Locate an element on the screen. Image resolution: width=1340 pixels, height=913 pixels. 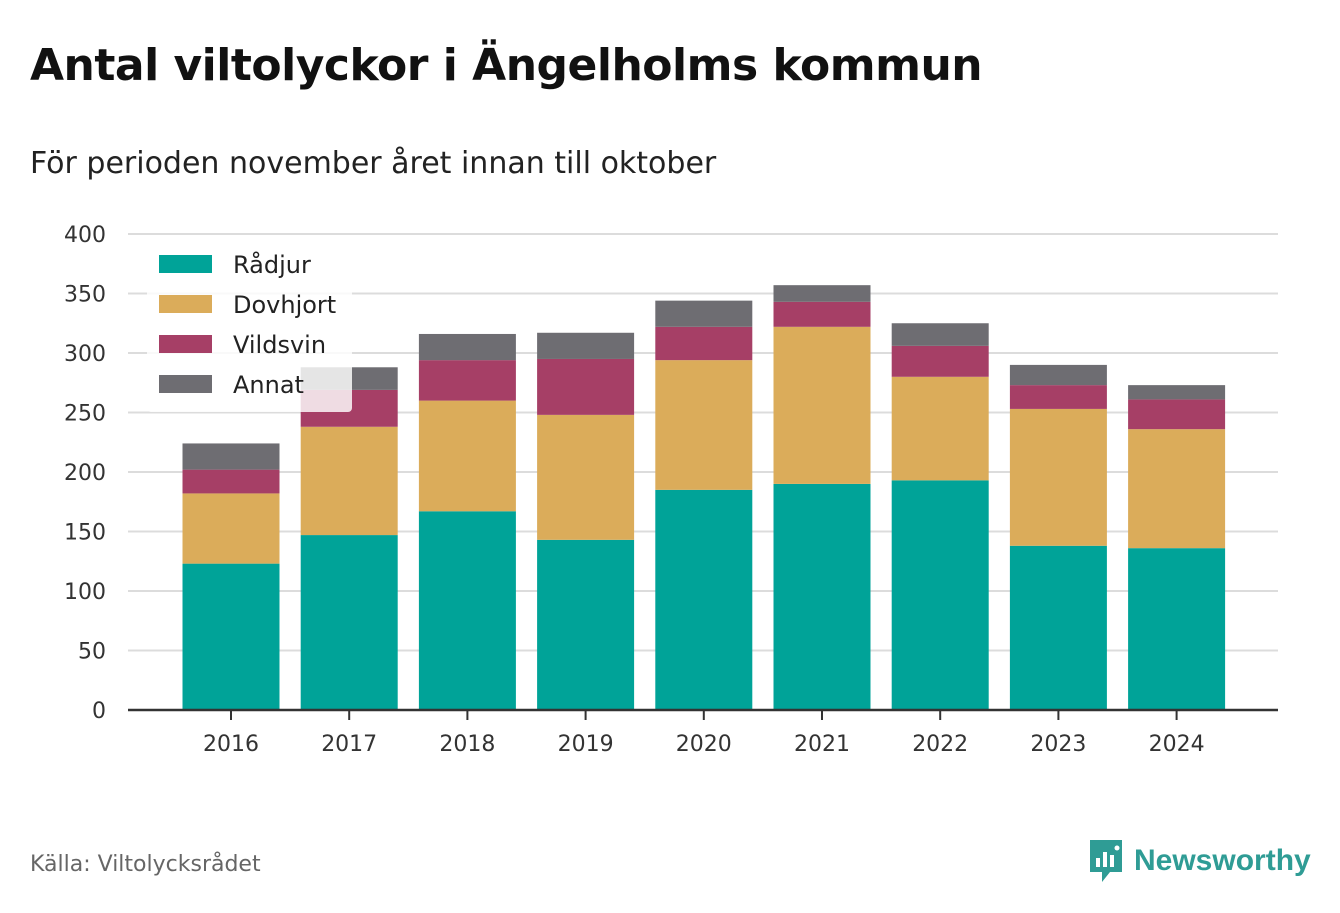
y-tick-label: 250 is located at coordinates (85, 414).